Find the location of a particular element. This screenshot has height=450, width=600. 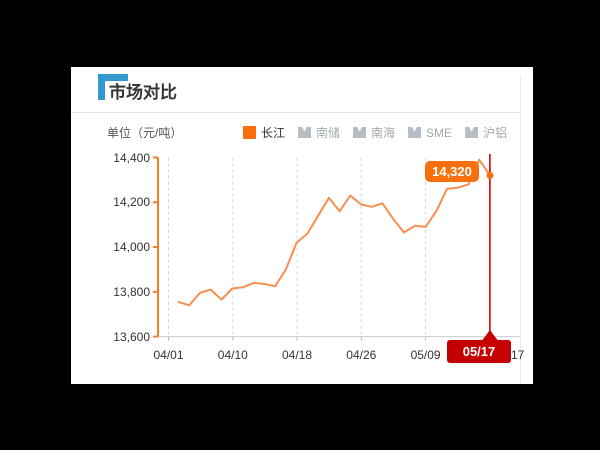

card-right-border is located at coordinates (520, 229).